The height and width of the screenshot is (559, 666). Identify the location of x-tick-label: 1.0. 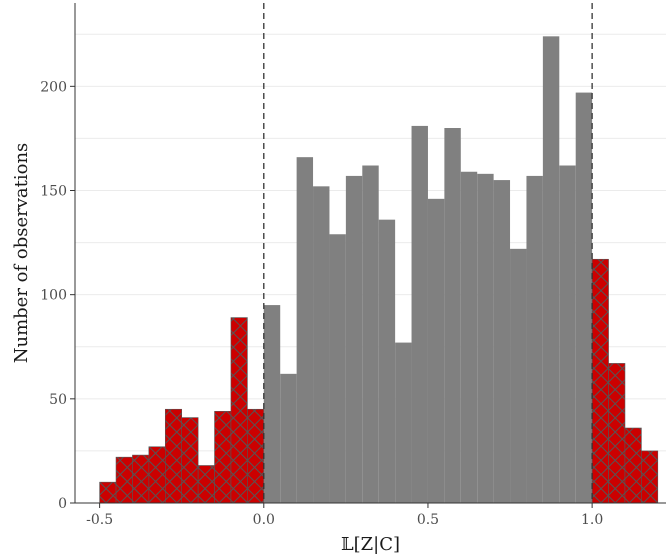
(592, 520).